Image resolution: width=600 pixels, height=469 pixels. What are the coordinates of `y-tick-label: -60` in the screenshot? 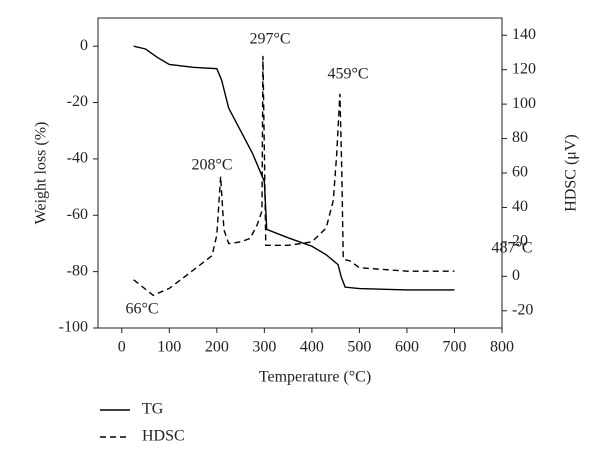 It's located at (77, 214).